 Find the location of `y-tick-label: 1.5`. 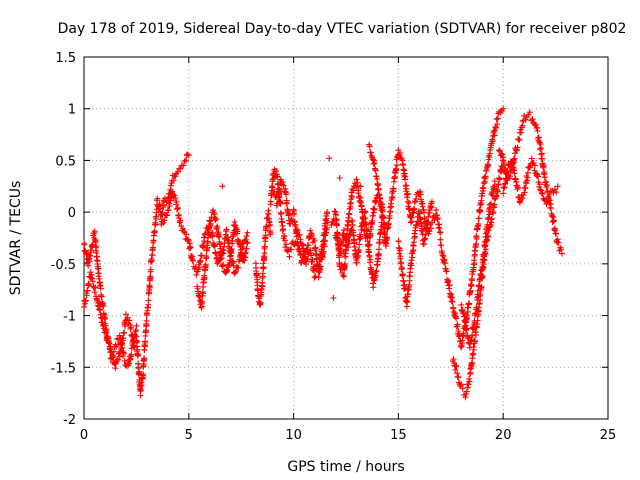

y-tick-label: 1.5 is located at coordinates (65, 58).